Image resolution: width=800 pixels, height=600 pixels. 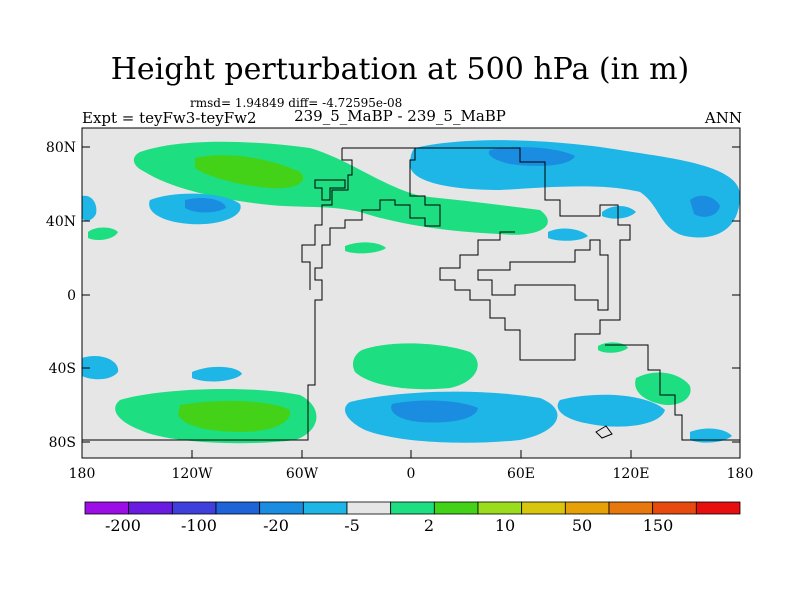 What do you see at coordinates (400, 69) in the screenshot?
I see `map-title: Height perturbation at 500 hPa (in m)` at bounding box center [400, 69].